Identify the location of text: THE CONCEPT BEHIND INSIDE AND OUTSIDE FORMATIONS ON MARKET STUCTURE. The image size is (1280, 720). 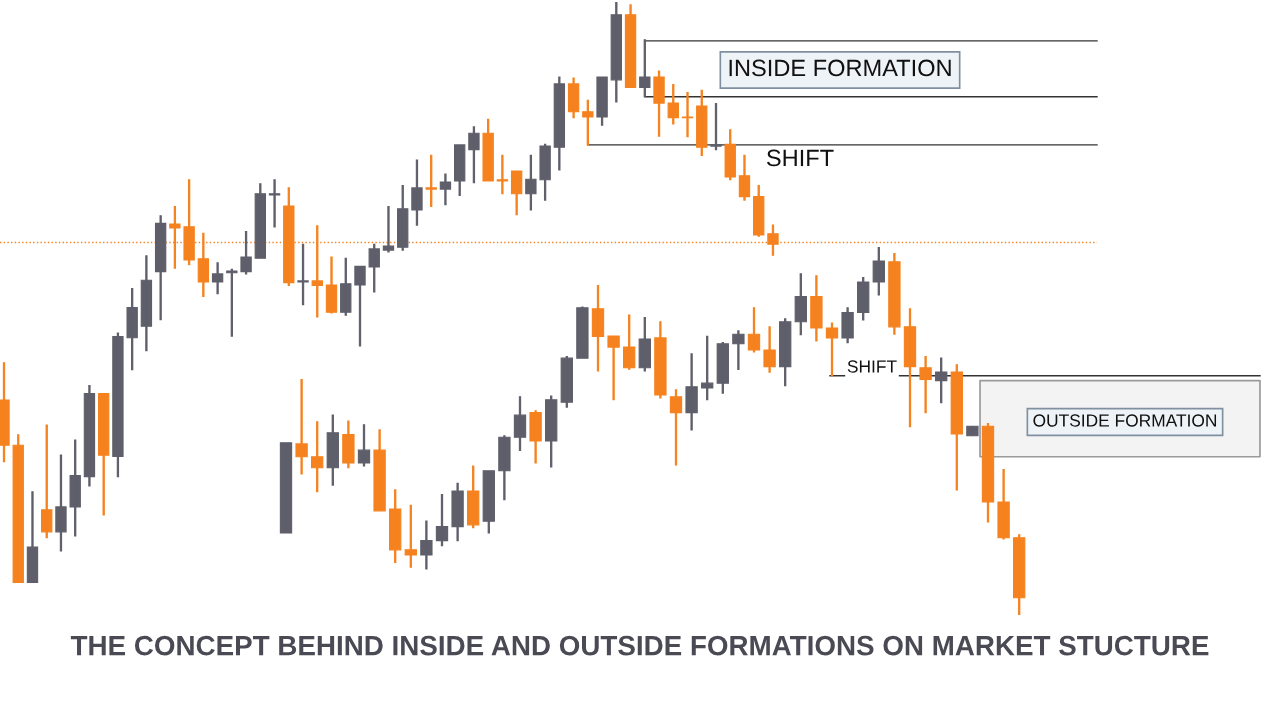
(639, 645).